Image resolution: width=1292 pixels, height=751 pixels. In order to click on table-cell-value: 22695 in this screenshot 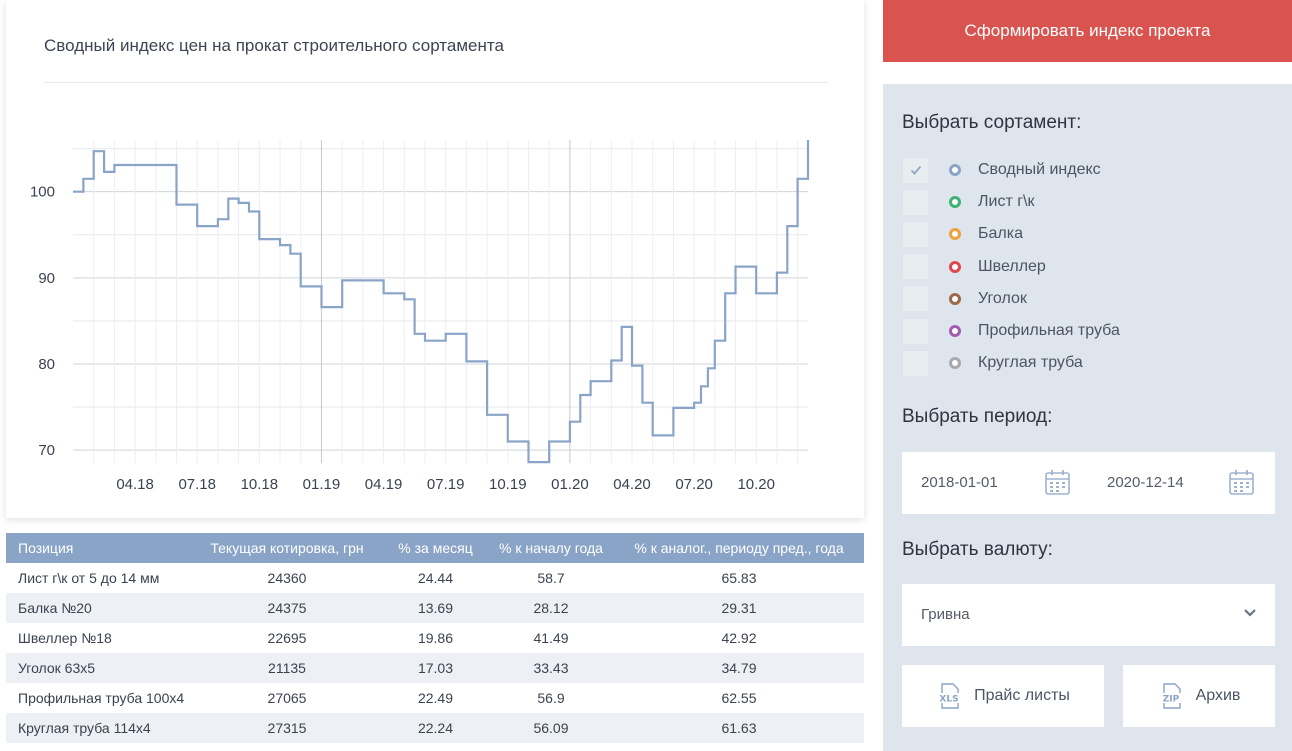, I will do `click(287, 638)`.